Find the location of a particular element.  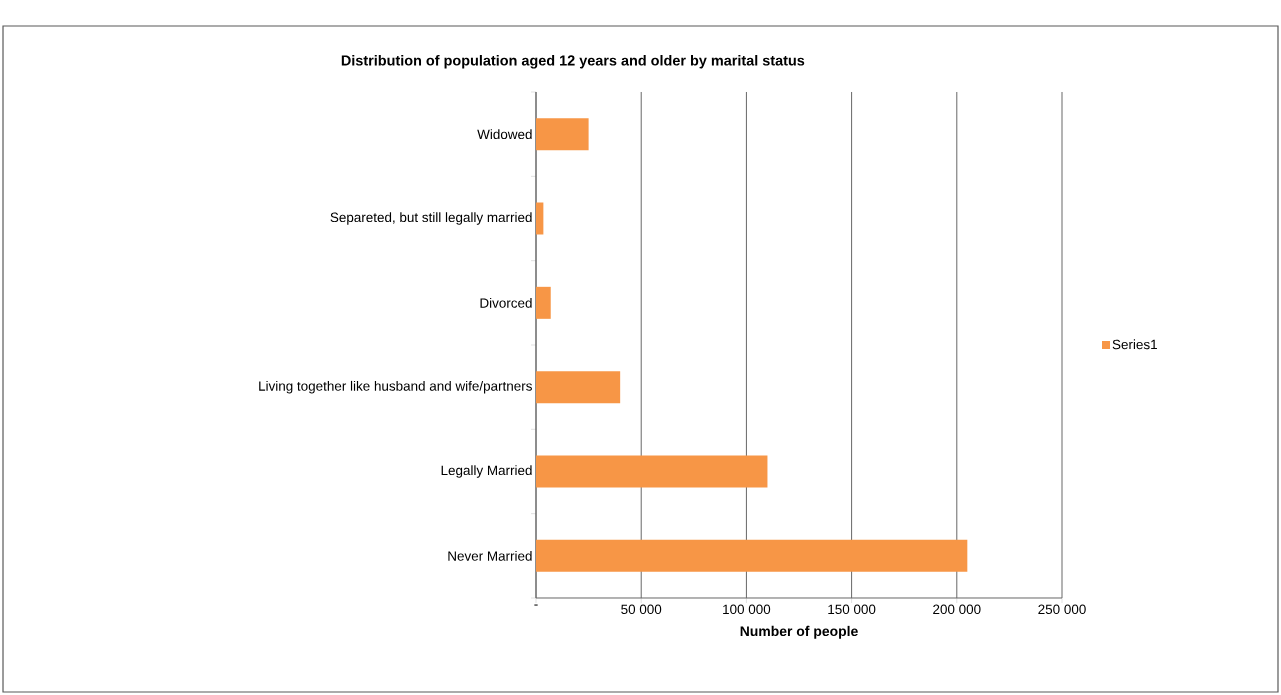

y-tick-label: Never Married is located at coordinates (490, 555).